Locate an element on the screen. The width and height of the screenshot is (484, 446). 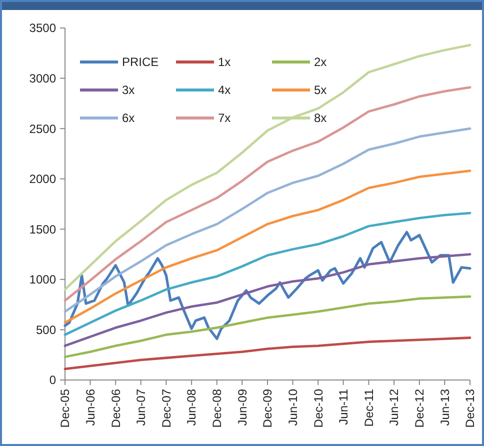
legend-label: 1x is located at coordinates (224, 62).